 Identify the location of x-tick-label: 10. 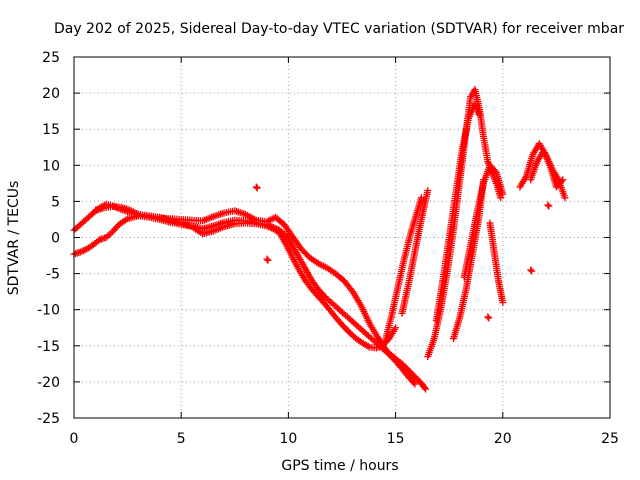
(288, 439).